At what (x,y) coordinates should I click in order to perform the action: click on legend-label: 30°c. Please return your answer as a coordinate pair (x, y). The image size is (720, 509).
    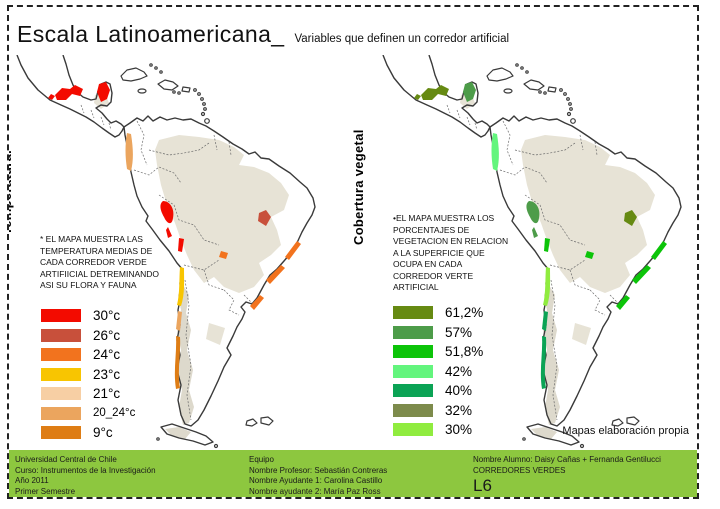
    Looking at the image, I should click on (107, 316).